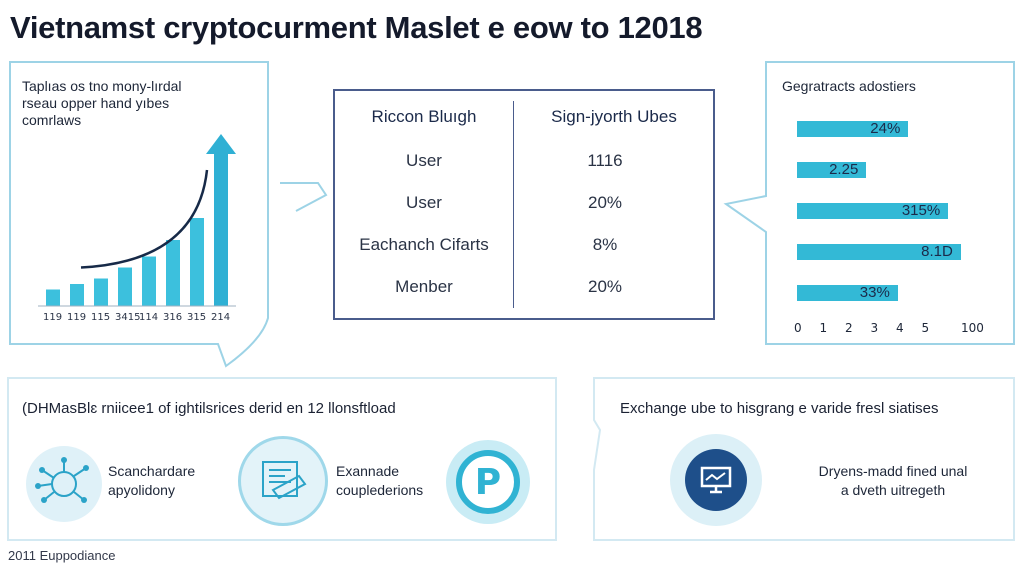 The image size is (1024, 576). I want to click on growth-bar-chart, so click(137, 220).